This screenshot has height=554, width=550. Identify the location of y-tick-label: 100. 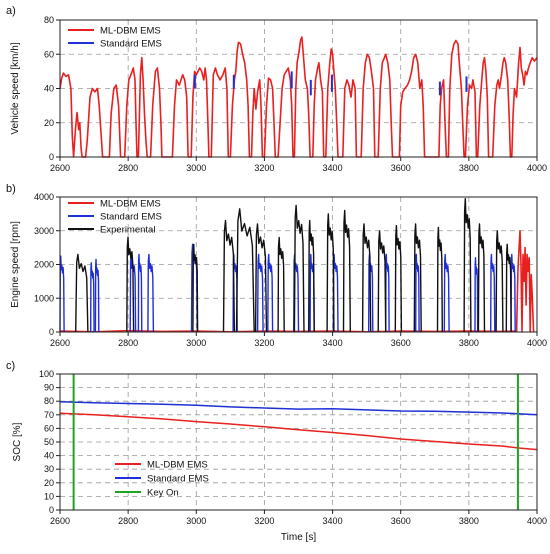
(46, 374).